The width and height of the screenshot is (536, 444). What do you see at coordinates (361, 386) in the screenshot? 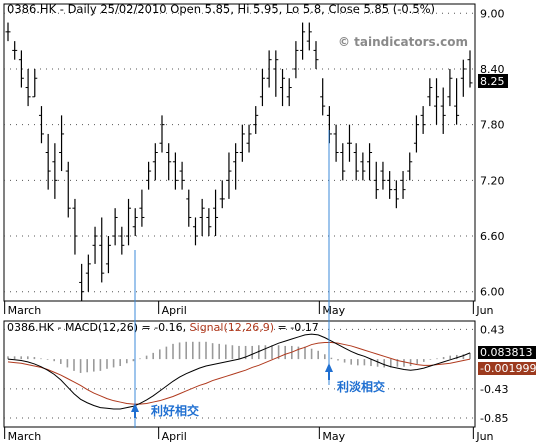
I see `bearish-cross-label: 利淡相交` at bounding box center [361, 386].